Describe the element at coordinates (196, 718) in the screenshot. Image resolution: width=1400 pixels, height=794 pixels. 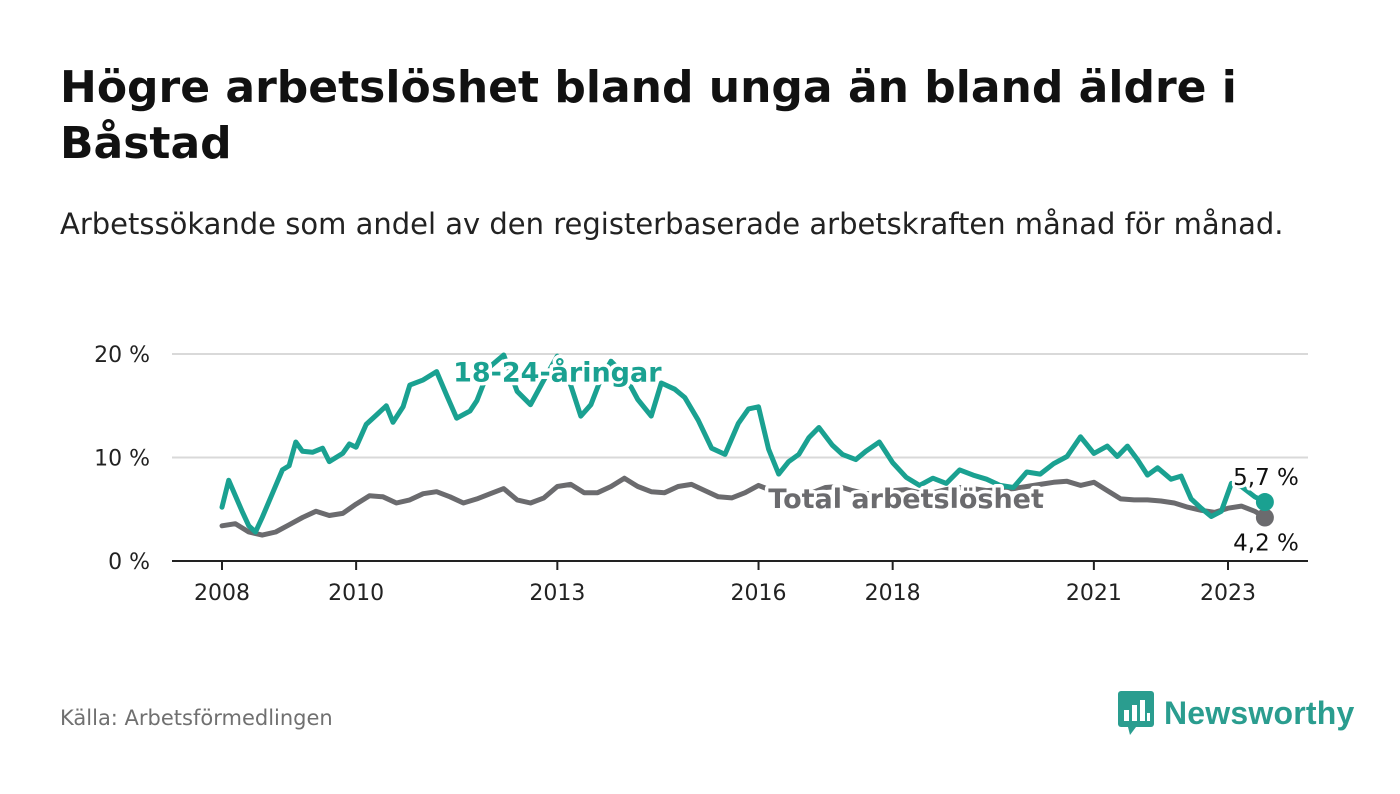
I see `source-note: Källa: Arbetsförmedlingen` at that location.